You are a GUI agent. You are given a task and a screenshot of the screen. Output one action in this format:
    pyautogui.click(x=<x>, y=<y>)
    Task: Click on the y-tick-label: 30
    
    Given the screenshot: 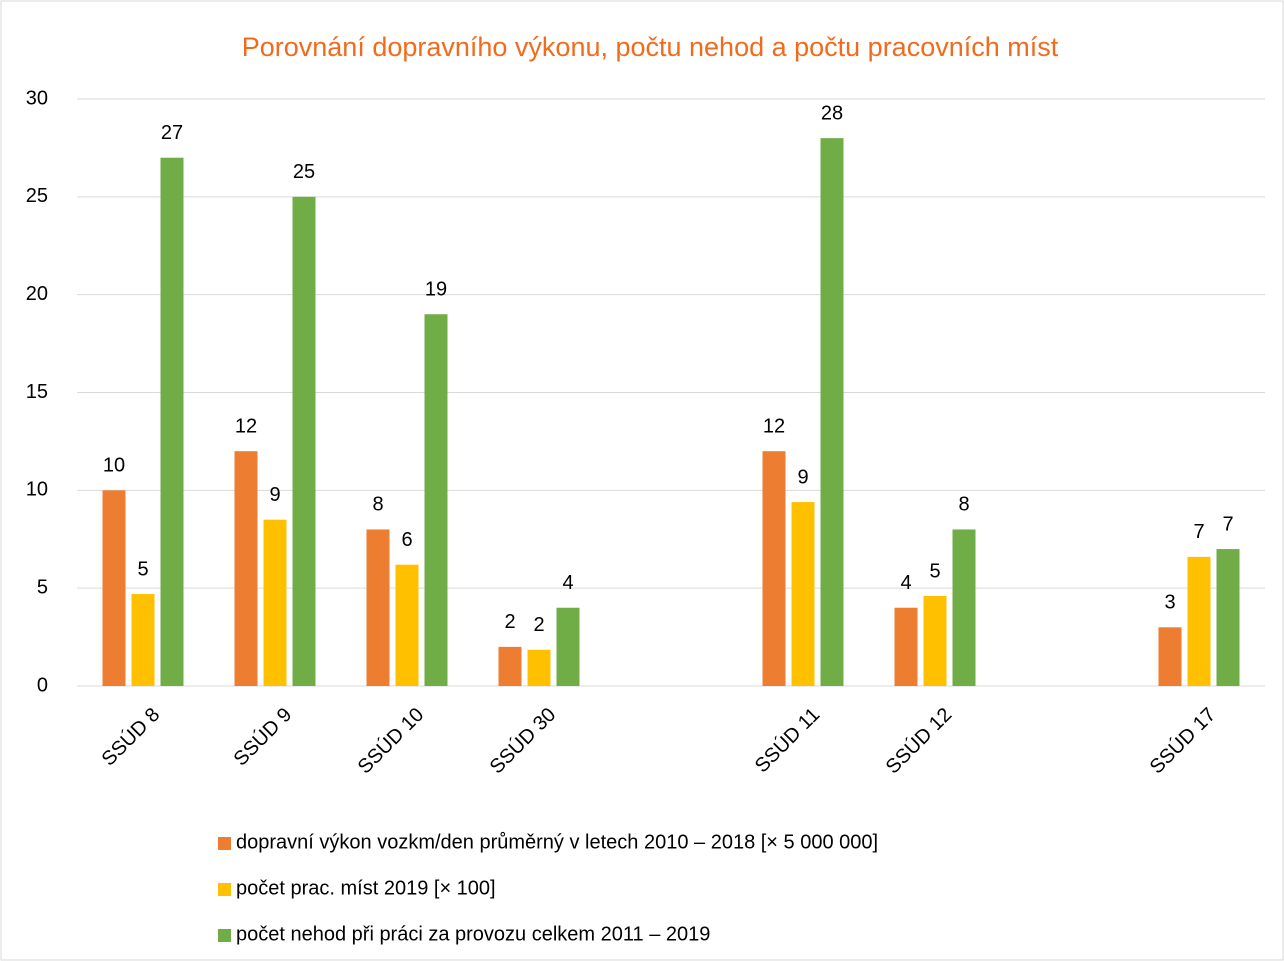 What is the action you would take?
    pyautogui.click(x=37, y=98)
    